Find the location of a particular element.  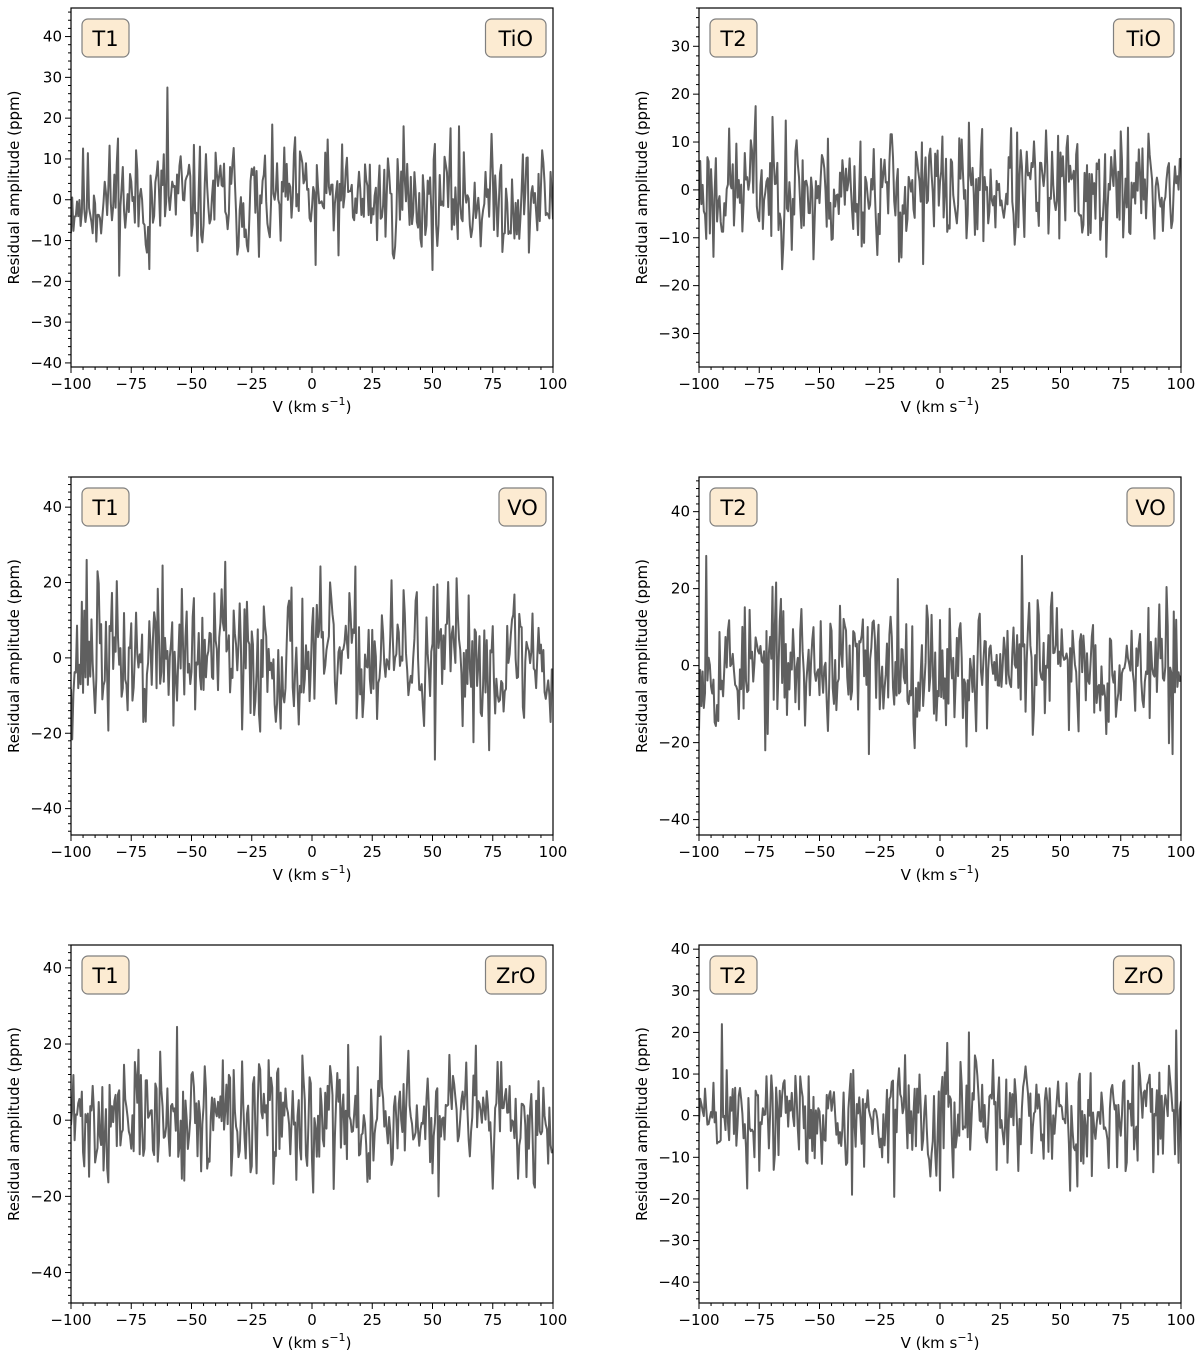

panel-label: T2 is located at coordinates (732, 39).